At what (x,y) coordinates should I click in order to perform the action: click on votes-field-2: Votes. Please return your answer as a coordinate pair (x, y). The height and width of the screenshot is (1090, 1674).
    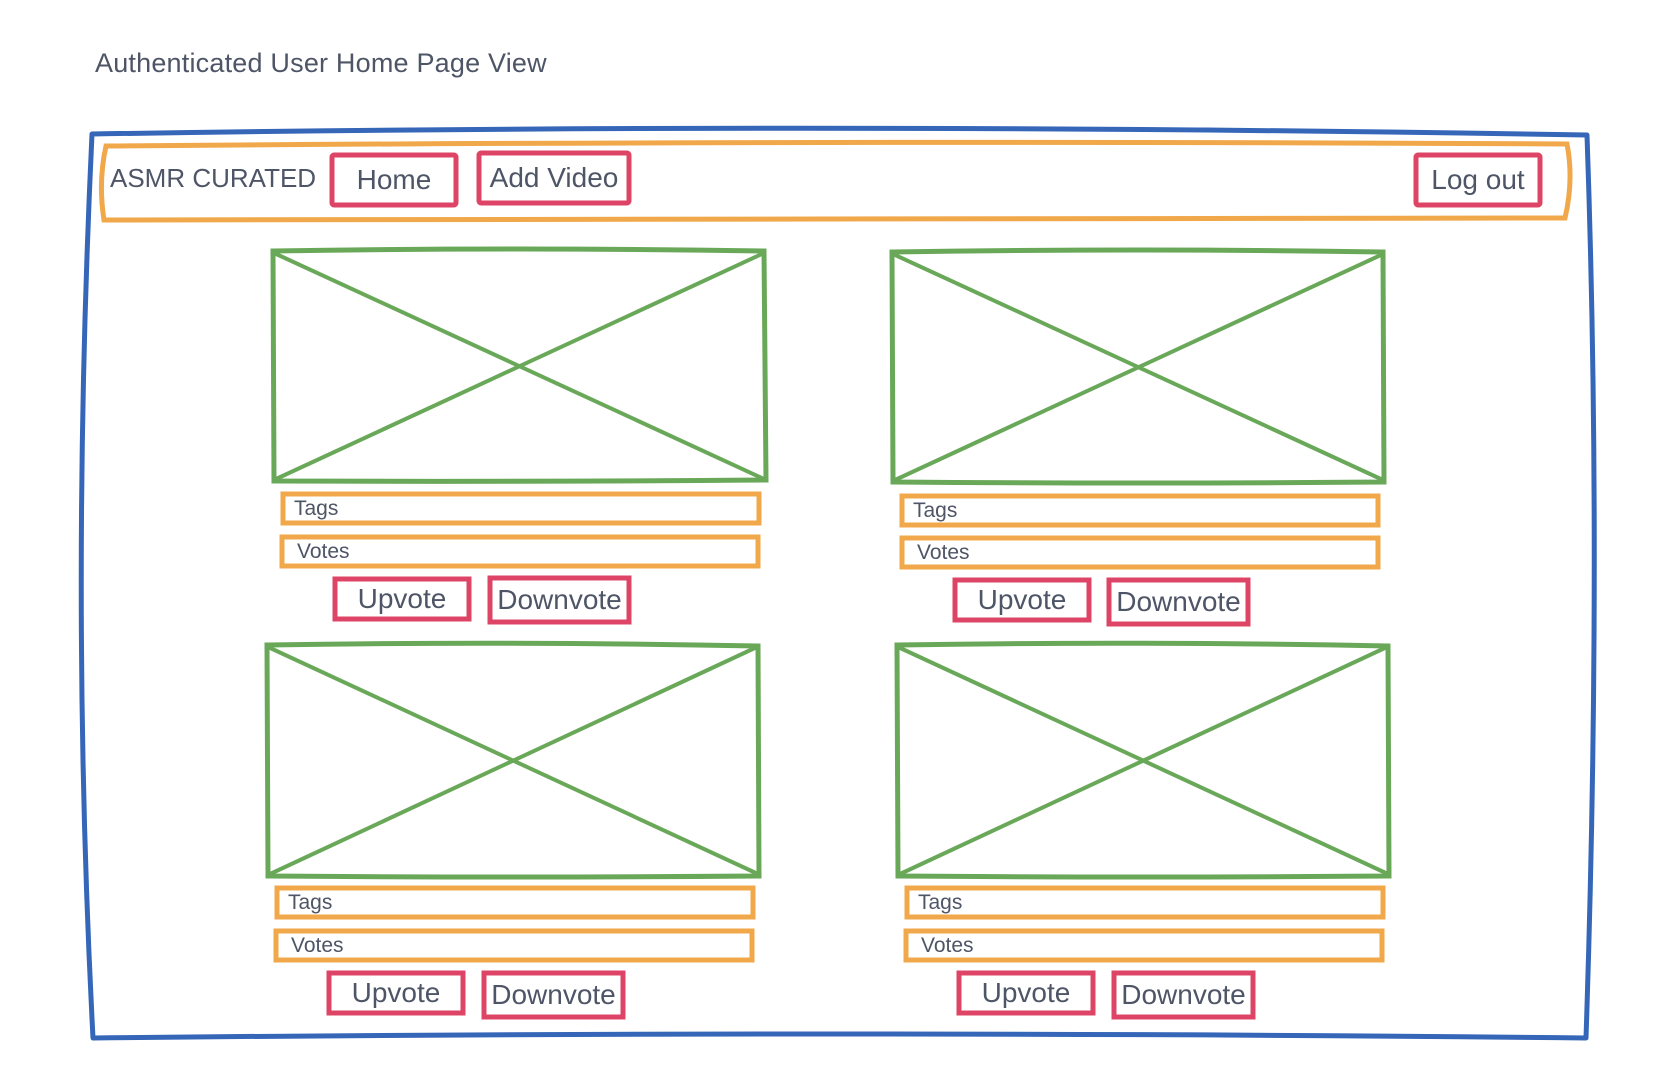
    Looking at the image, I should click on (943, 552).